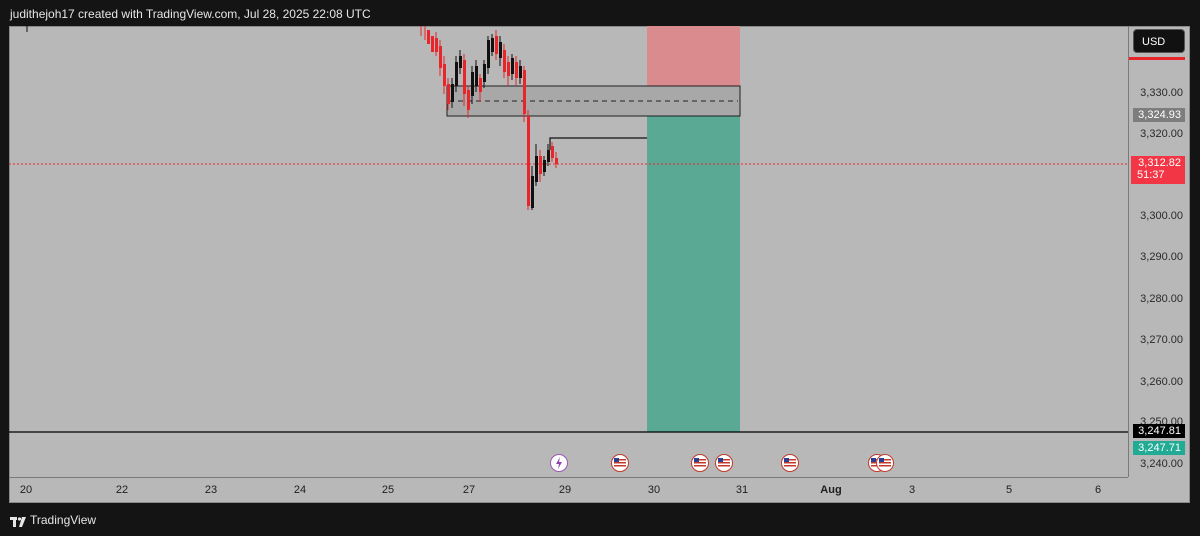 This screenshot has height=536, width=1200. Describe the element at coordinates (1159, 448) in the screenshot. I see `target-price-label: 3,247.71` at that location.